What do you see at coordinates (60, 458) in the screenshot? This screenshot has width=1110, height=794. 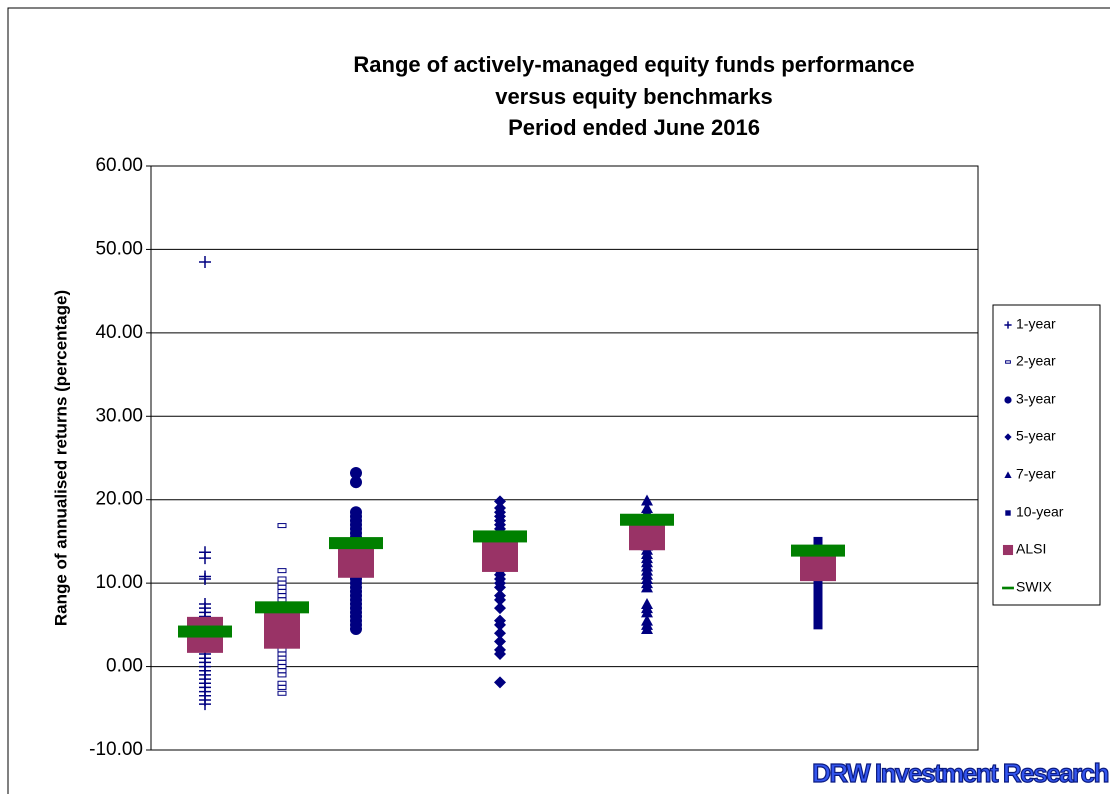 I see `y-axis-label: Range of annualised returns (percentage)` at bounding box center [60, 458].